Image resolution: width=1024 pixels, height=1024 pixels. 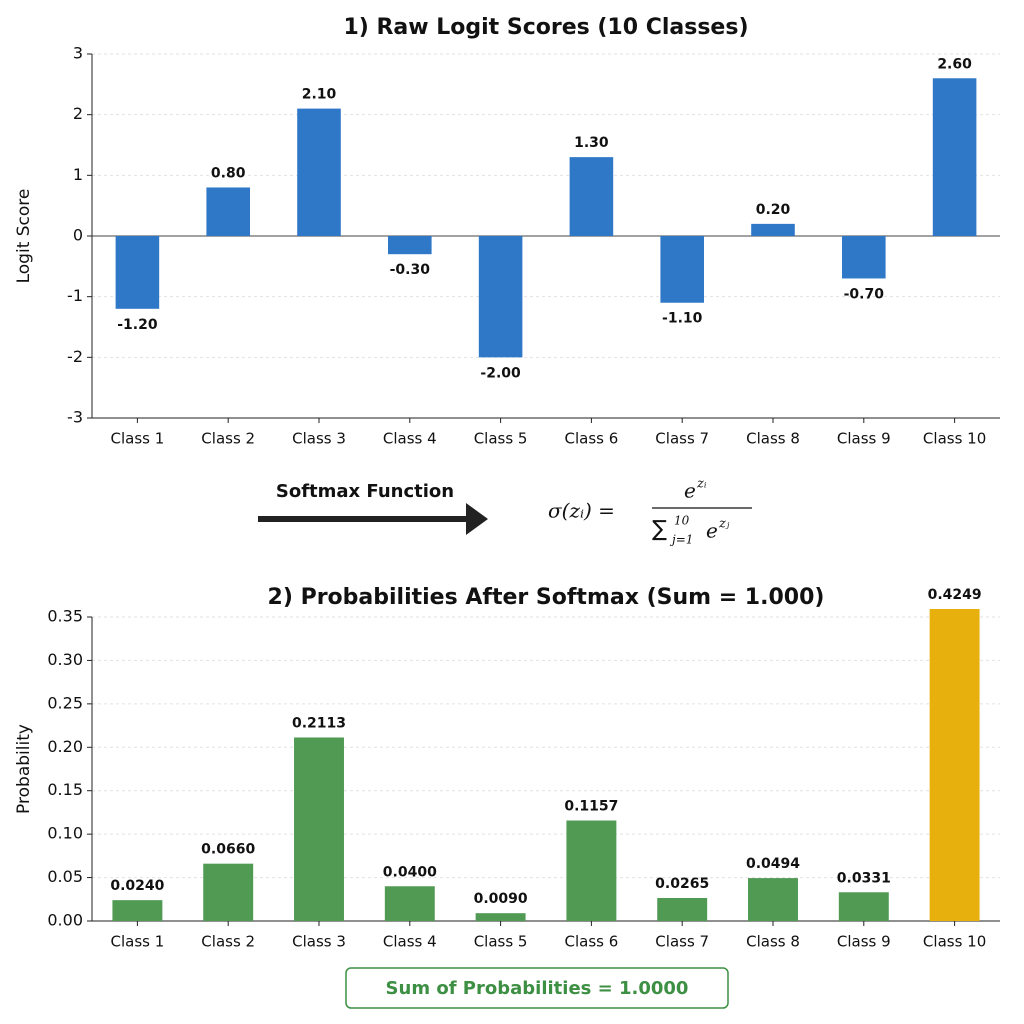 I want to click on formula-lhs: σ(zᵢ) =, so click(x=581, y=511).